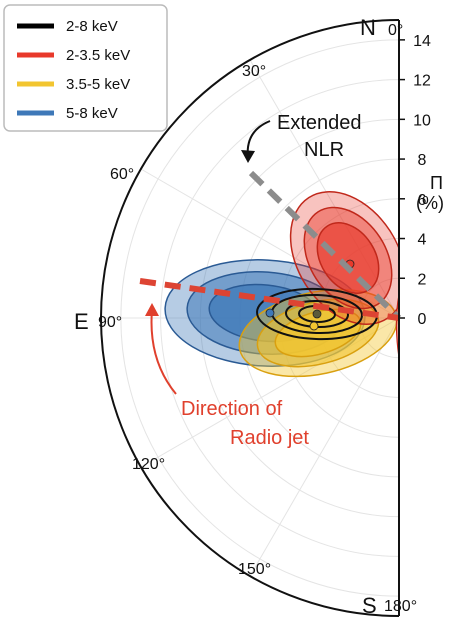 This screenshot has width=470, height=619. Describe the element at coordinates (92, 113) in the screenshot. I see `legend-label: 5-8 keV` at that location.